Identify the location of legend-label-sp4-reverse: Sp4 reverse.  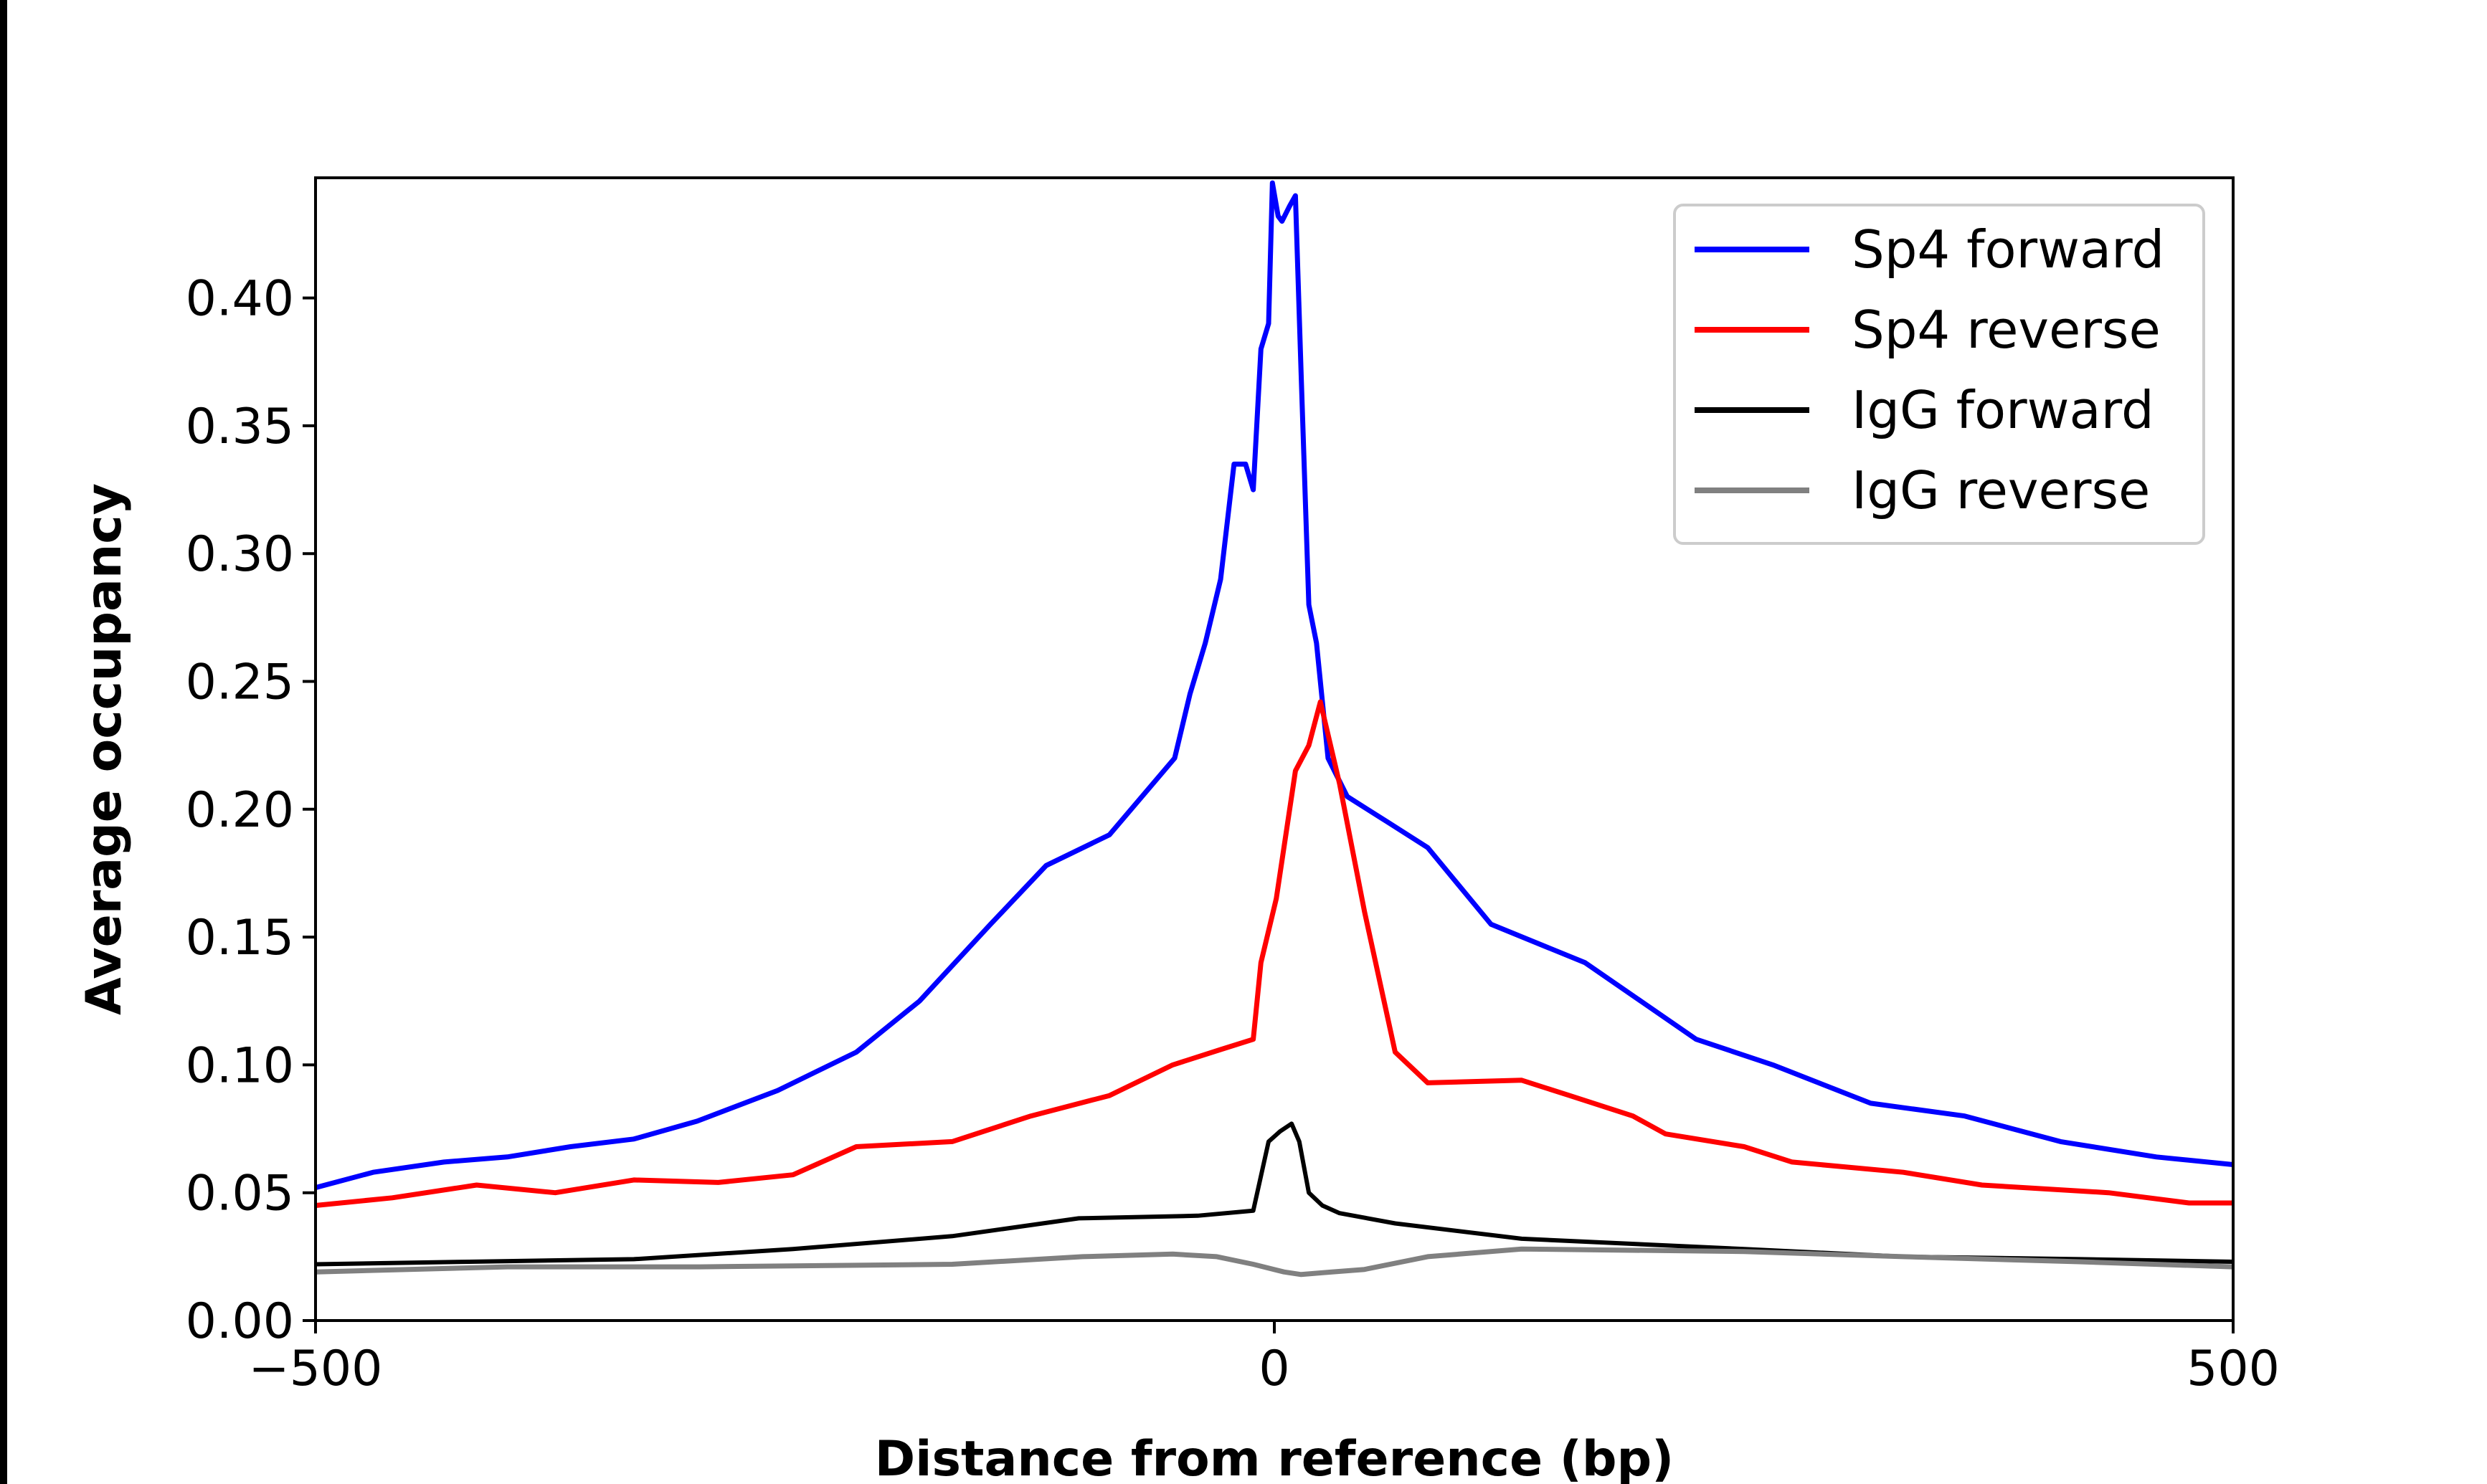
(2007, 330).